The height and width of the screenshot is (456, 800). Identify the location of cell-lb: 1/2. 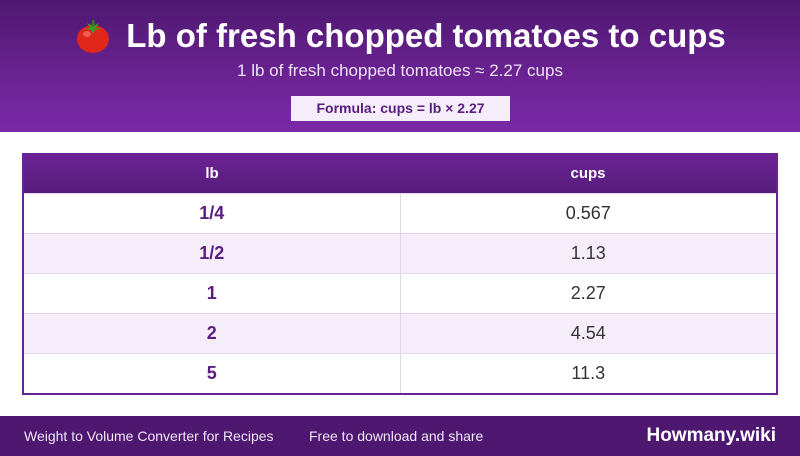
(212, 252).